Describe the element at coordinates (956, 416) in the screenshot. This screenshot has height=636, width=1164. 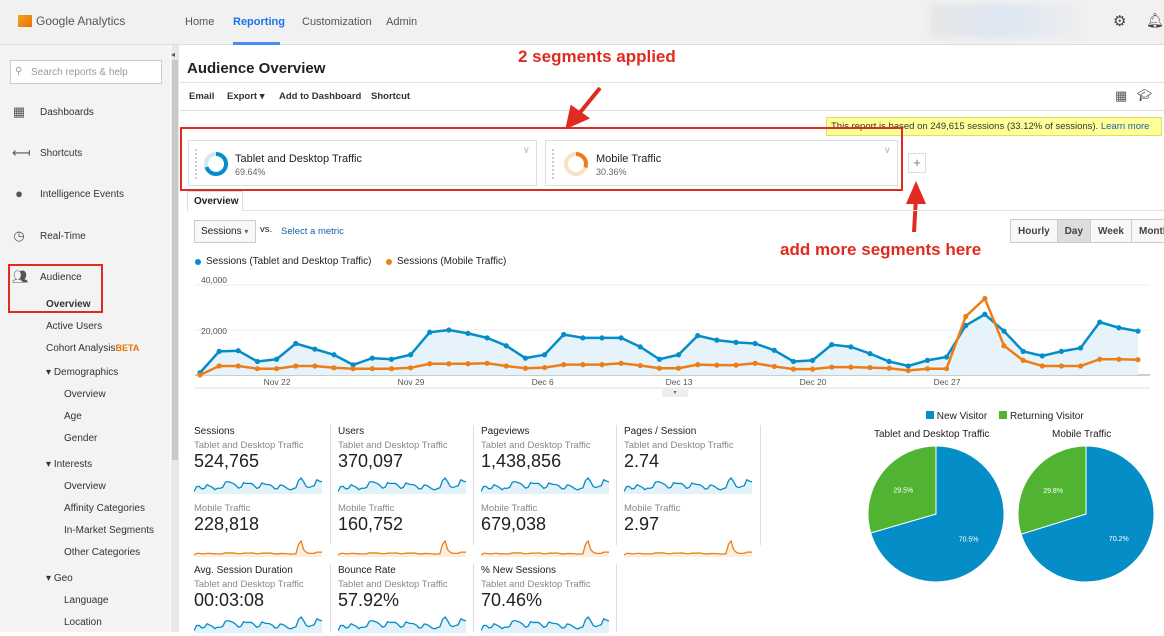
I see `legend-new-visitor: New Visitor` at that location.